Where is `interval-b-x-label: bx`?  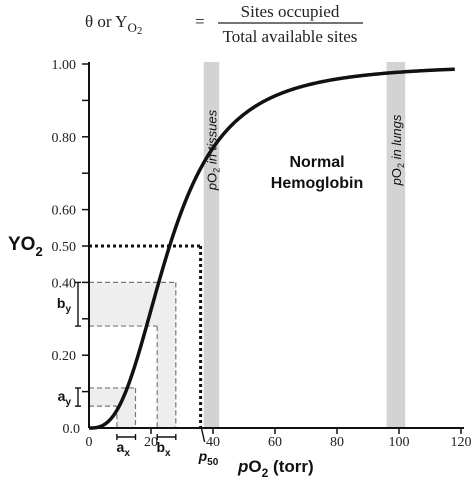 interval-b-x-label: bx is located at coordinates (163, 449).